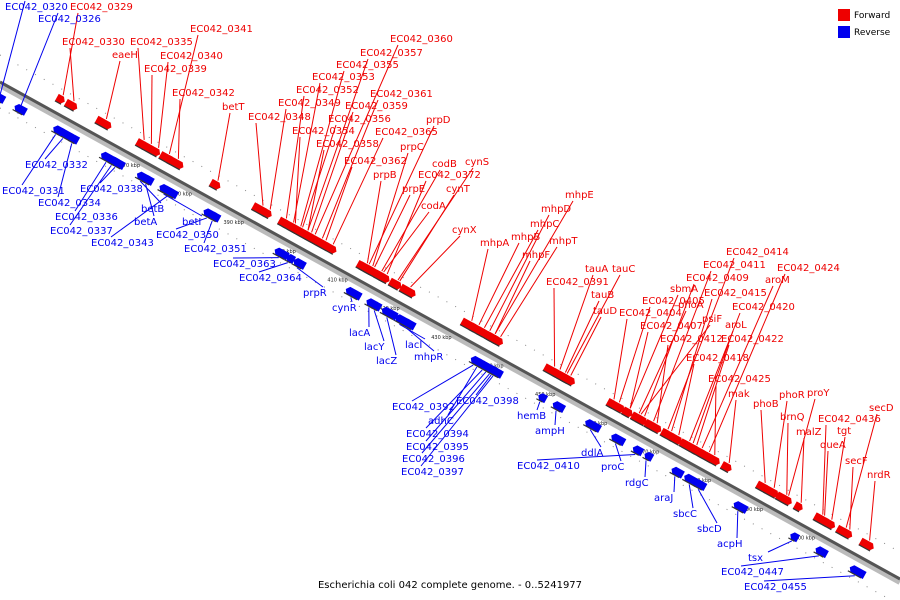  I want to click on gene-label-aroM: aroM, so click(777, 280).